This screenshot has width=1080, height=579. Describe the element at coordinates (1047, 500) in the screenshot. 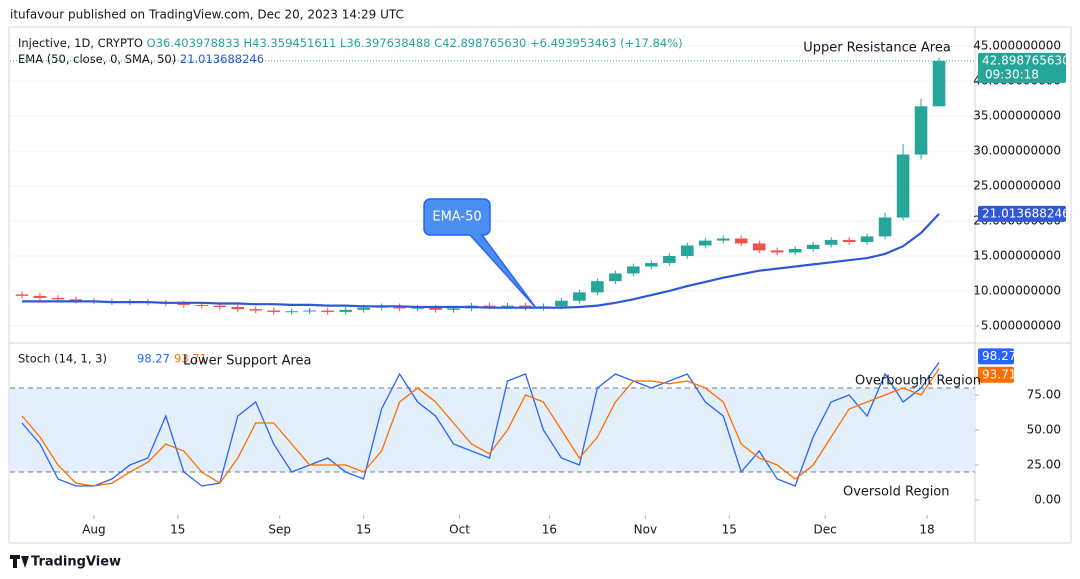

I see `y-tick-label: 0.00` at that location.